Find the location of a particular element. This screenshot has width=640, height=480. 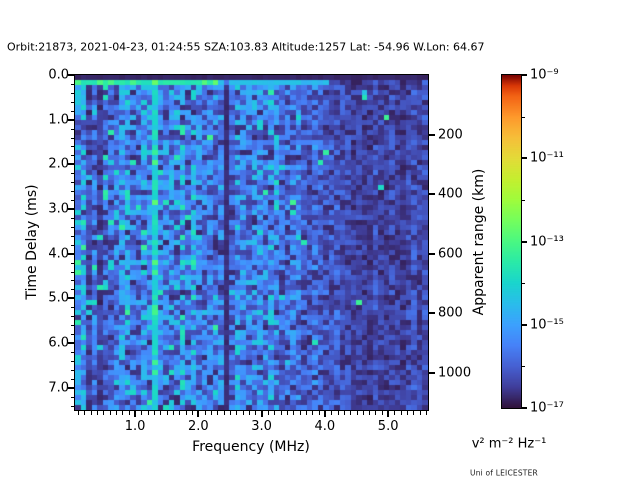

y-tick-label: 5.0 is located at coordinates (58, 298).